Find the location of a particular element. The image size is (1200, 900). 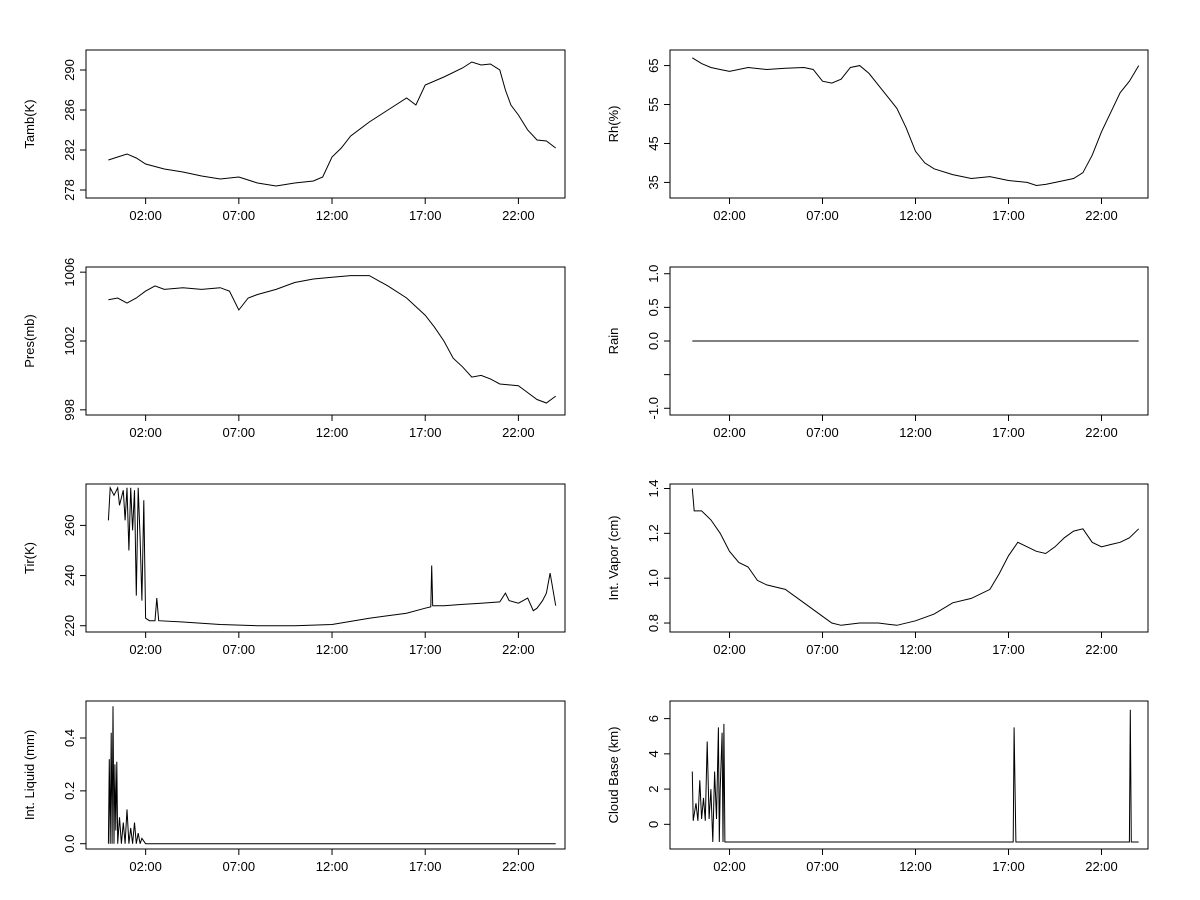

y-axis-label: Rain is located at coordinates (613, 341).